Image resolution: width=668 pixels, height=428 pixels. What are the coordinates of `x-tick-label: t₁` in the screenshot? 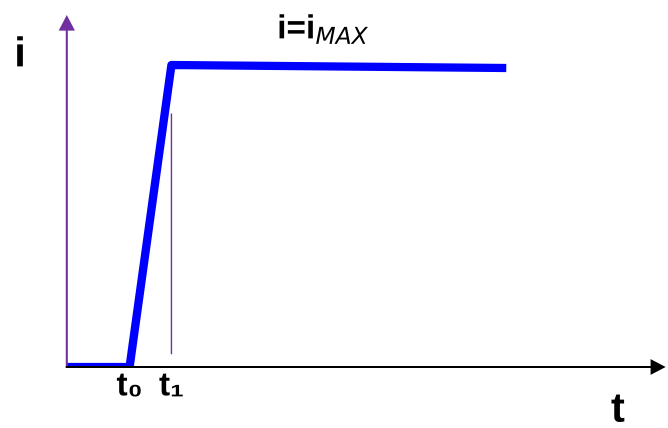 It's located at (171, 385).